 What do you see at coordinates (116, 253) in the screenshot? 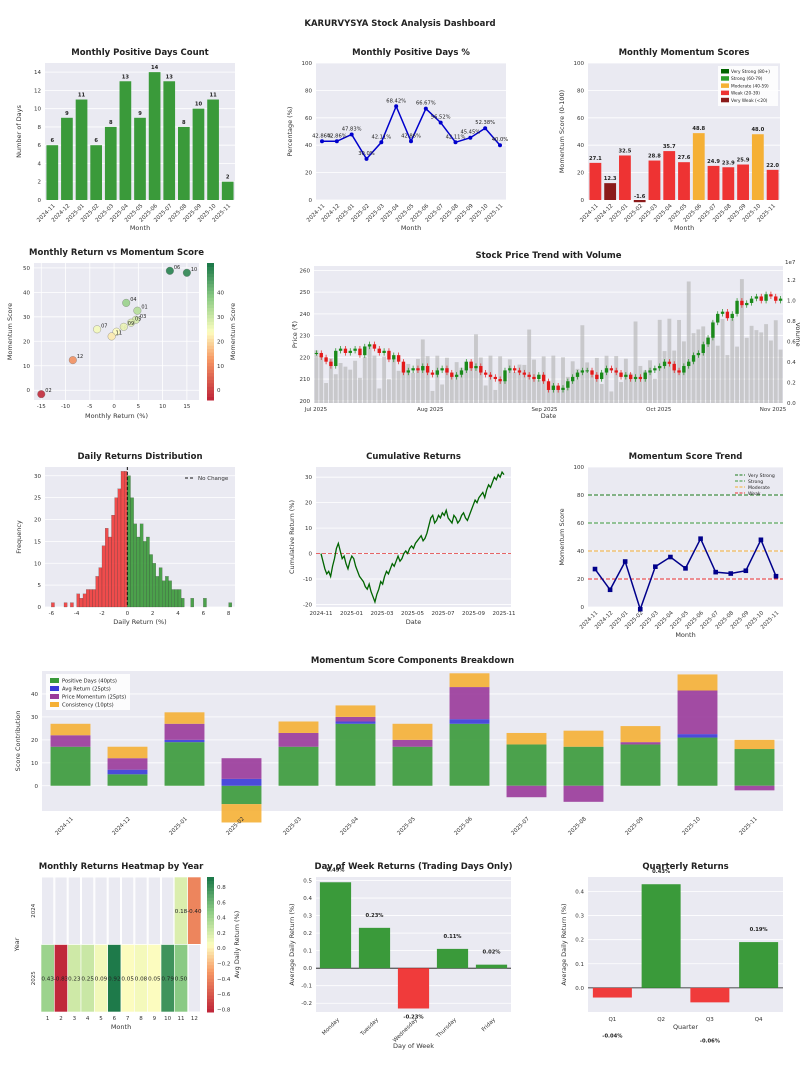
I see `chart-title: Monthly Return vs Momentum Score` at bounding box center [116, 253].